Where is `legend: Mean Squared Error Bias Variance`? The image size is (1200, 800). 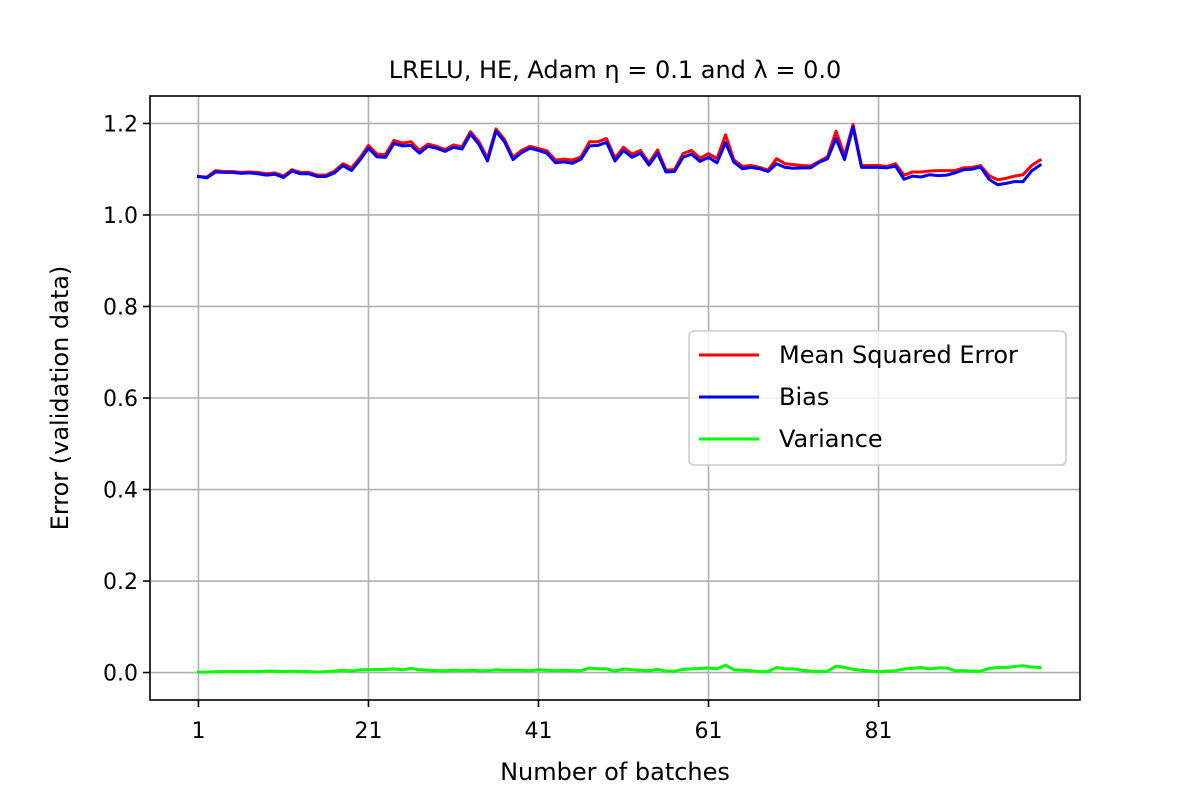 legend: Mean Squared Error Bias Variance is located at coordinates (877, 398).